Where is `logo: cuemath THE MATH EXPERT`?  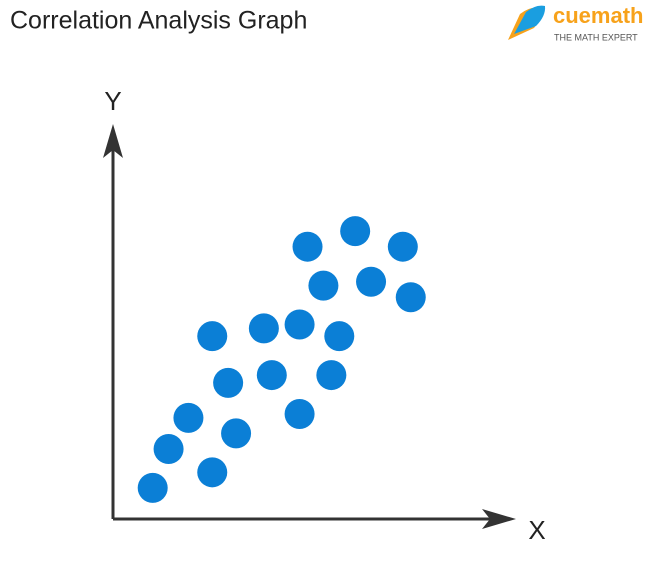 logo: cuemath THE MATH EXPERT is located at coordinates (575, 22).